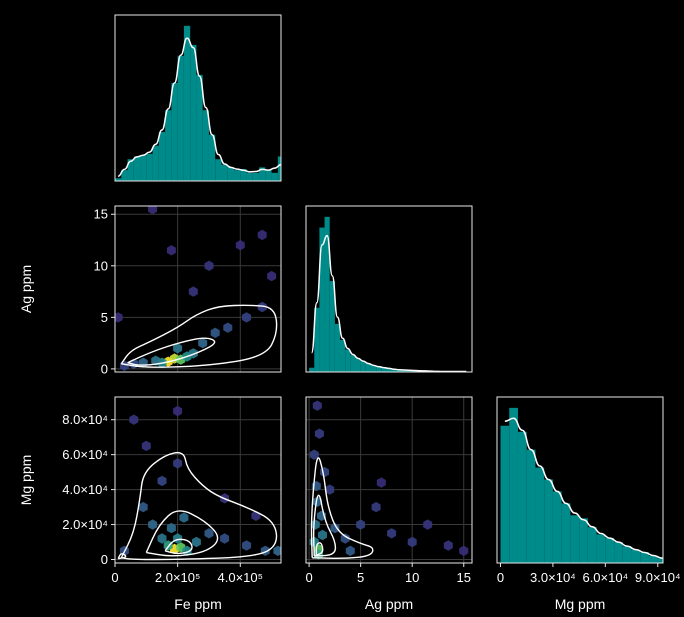 This screenshot has height=617, width=684. I want to click on tick-label: 9.0×10⁴, so click(658, 577).